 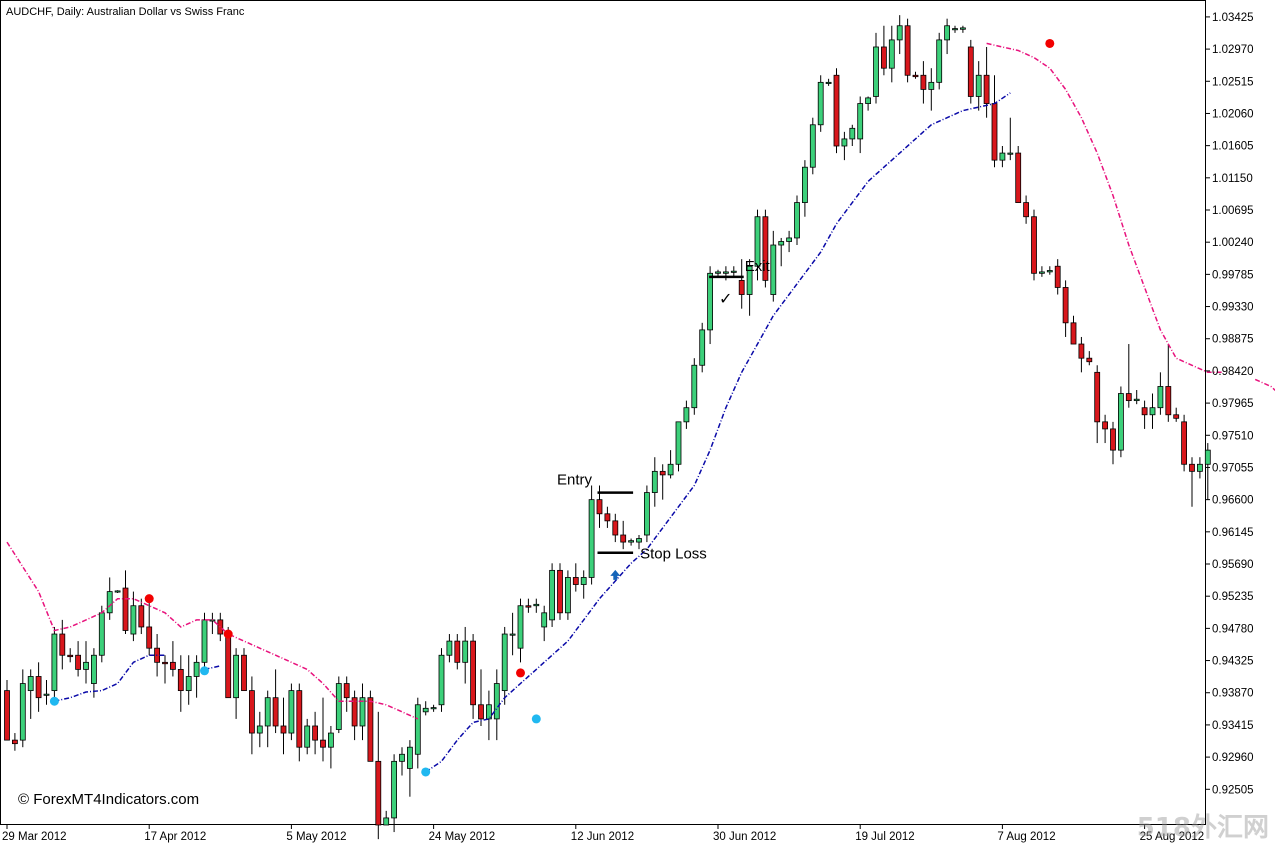 I want to click on y-tick-label: 0.99330, so click(x=1233, y=308).